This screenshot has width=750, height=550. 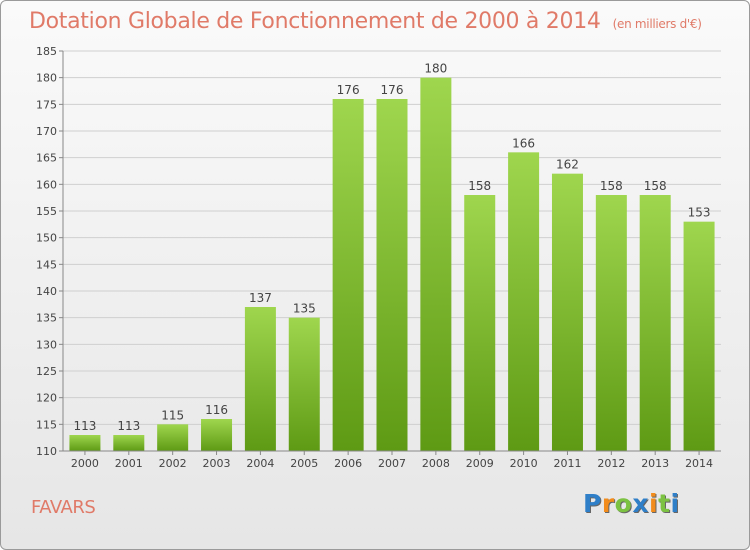 I want to click on x-tick-label: 2011, so click(x=567, y=463).